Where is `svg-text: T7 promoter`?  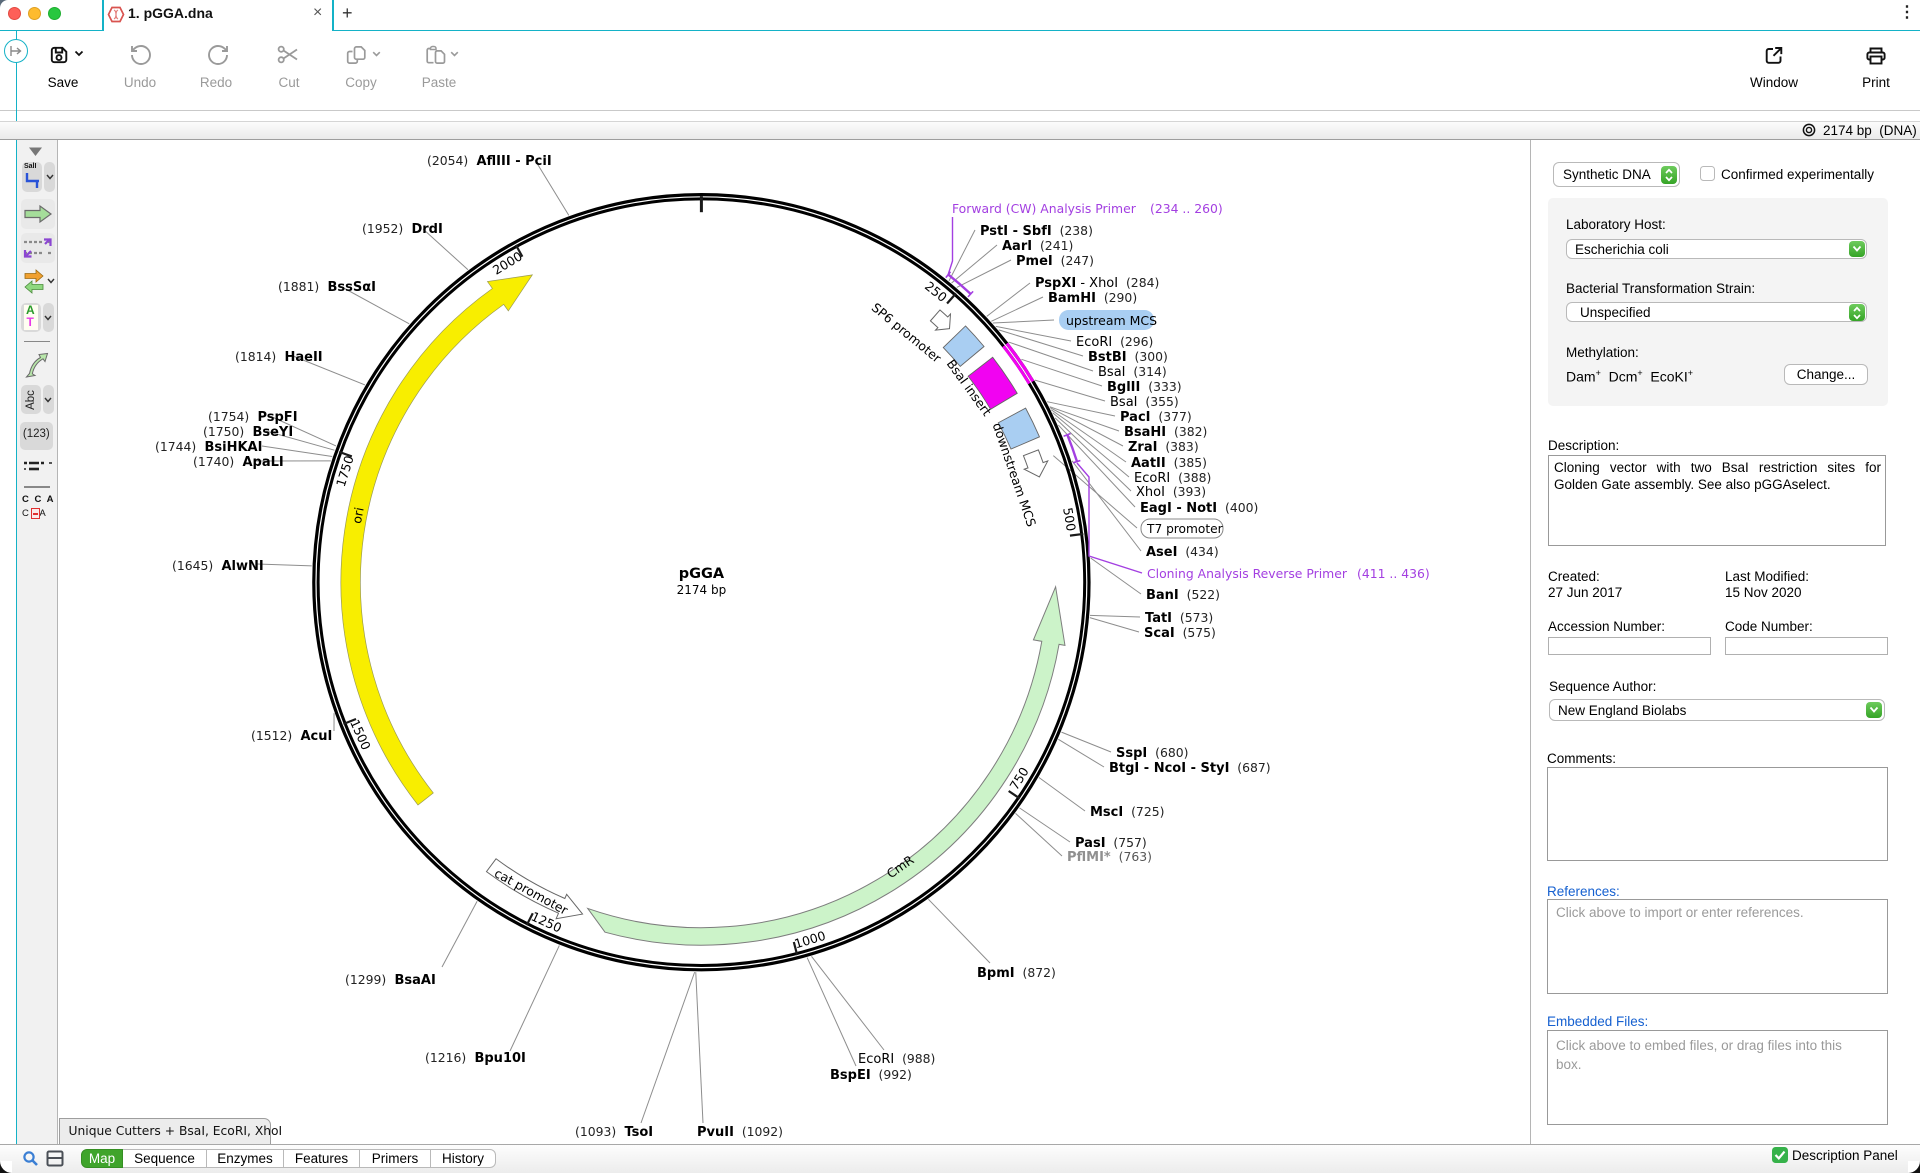 svg-text: T7 promoter is located at coordinates (1185, 529).